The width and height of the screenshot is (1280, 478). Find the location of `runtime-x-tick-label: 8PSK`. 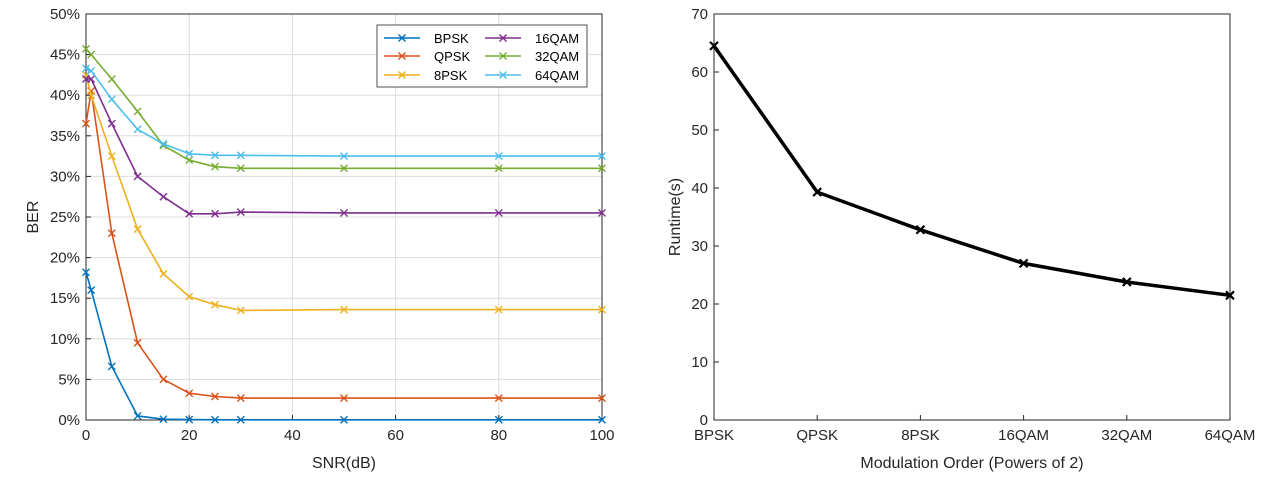

runtime-x-tick-label: 8PSK is located at coordinates (920, 435).